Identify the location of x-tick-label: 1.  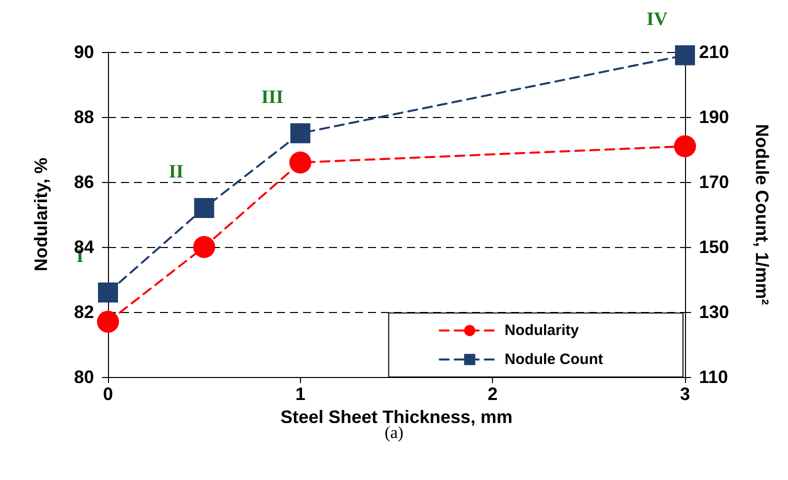
(300, 394).